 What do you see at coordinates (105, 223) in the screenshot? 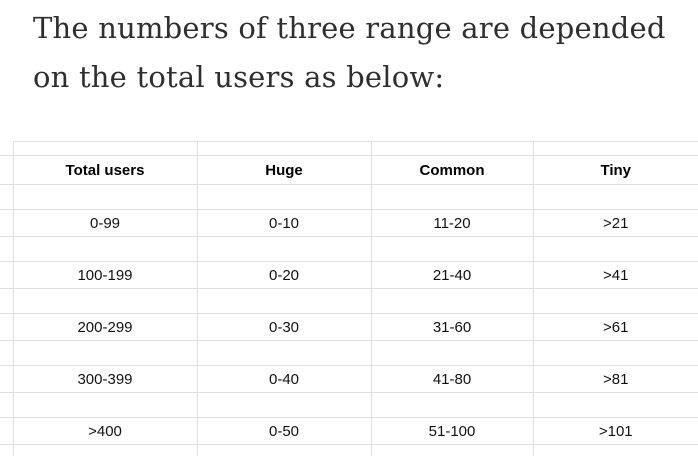
I see `table-cell-total-users: 0-99` at bounding box center [105, 223].